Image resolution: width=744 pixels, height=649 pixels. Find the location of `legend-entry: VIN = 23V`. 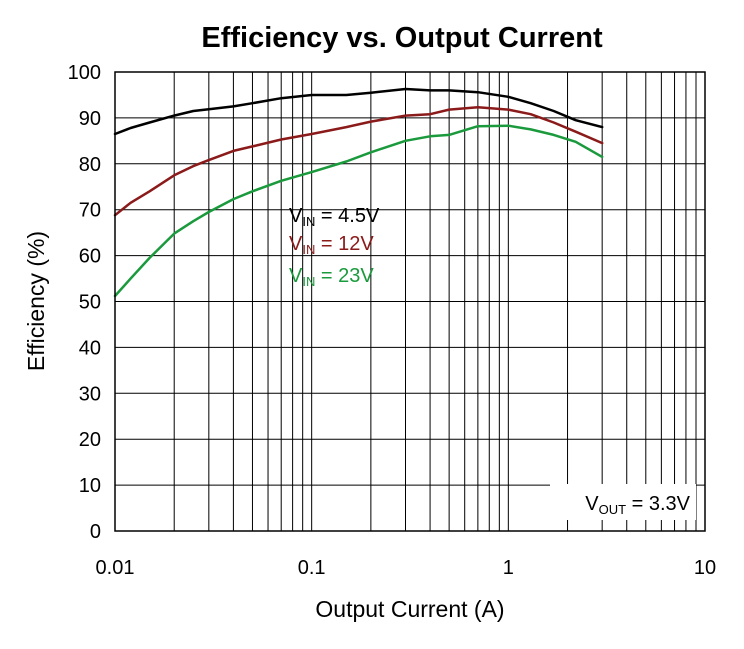

legend-entry: VIN = 23V is located at coordinates (331, 277).